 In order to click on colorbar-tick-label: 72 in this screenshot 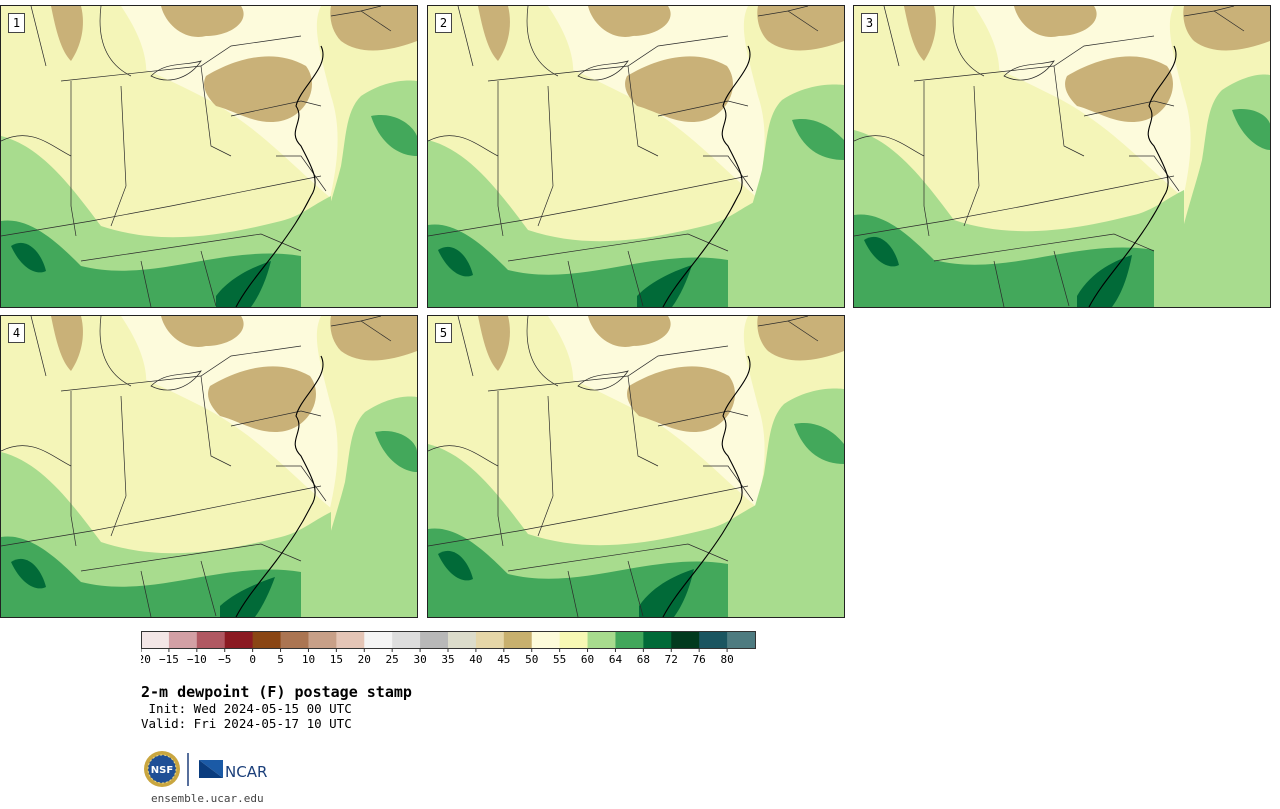, I will do `click(671, 659)`.